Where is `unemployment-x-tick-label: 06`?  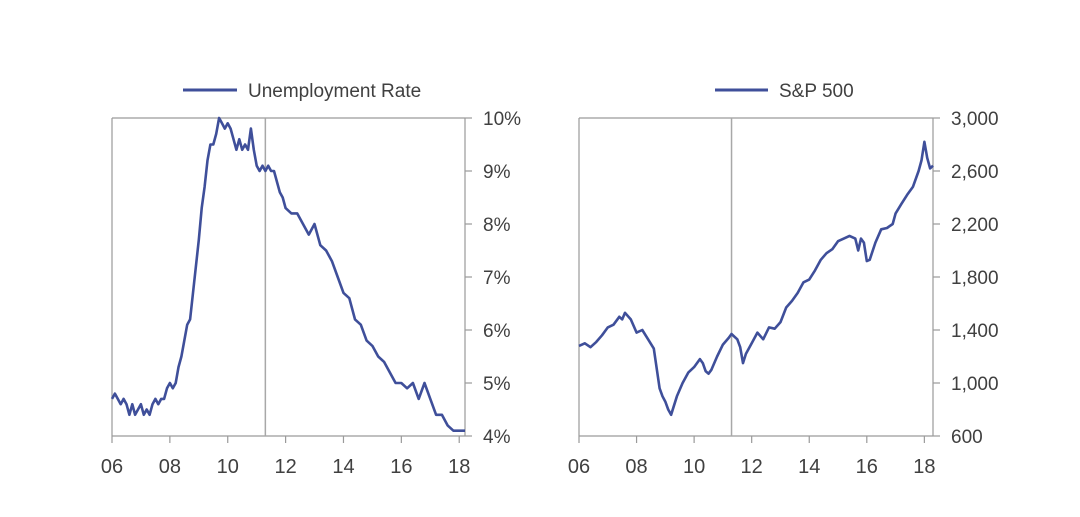 unemployment-x-tick-label: 06 is located at coordinates (112, 467).